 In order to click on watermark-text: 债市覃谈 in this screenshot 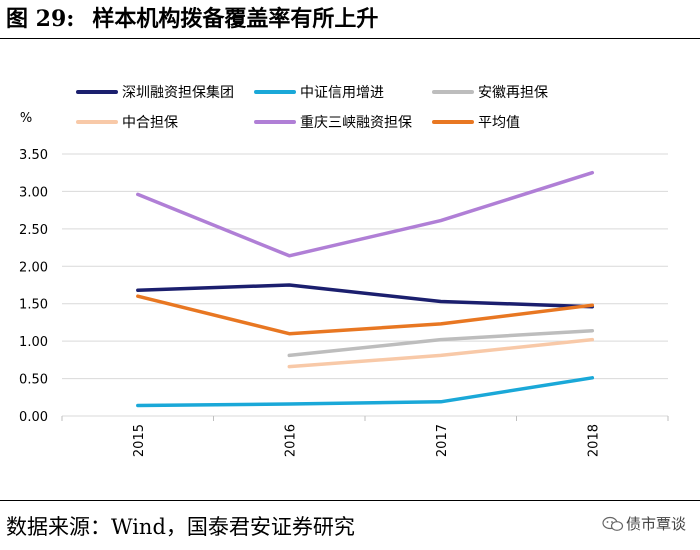, I will do `click(655, 524)`.